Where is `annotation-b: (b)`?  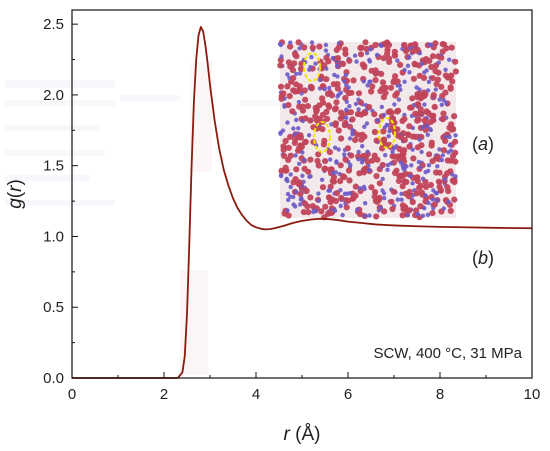 annotation-b: (b) is located at coordinates (483, 258).